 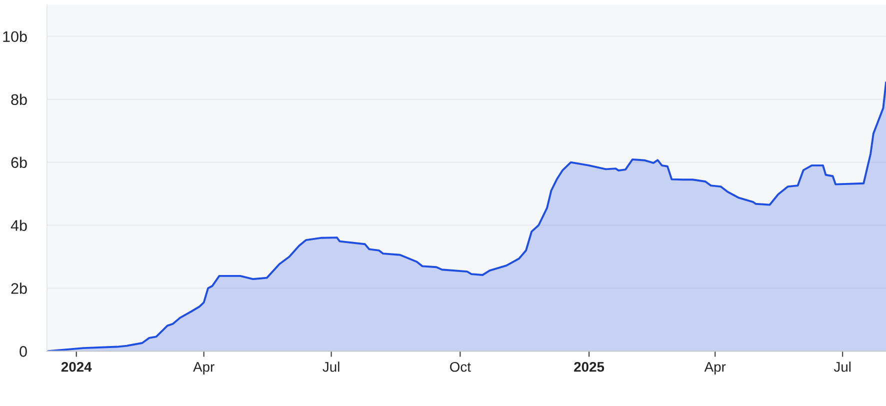 I want to click on y-tick-label: 10b, so click(x=15, y=36).